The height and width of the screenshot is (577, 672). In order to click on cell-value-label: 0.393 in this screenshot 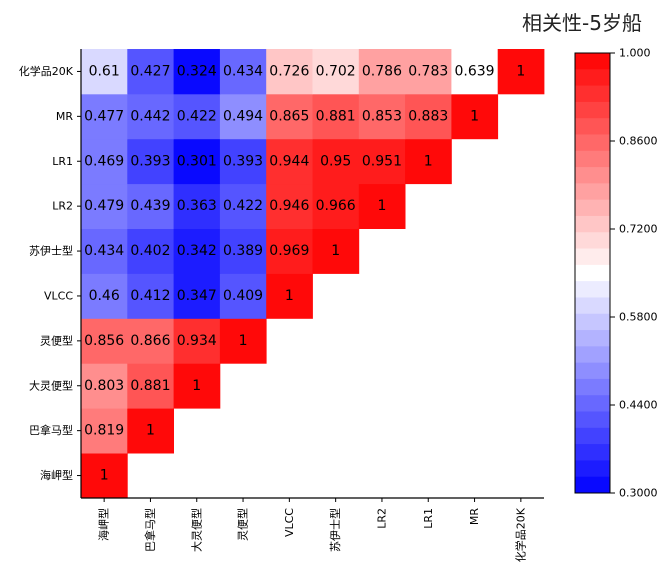, I will do `click(243, 161)`.